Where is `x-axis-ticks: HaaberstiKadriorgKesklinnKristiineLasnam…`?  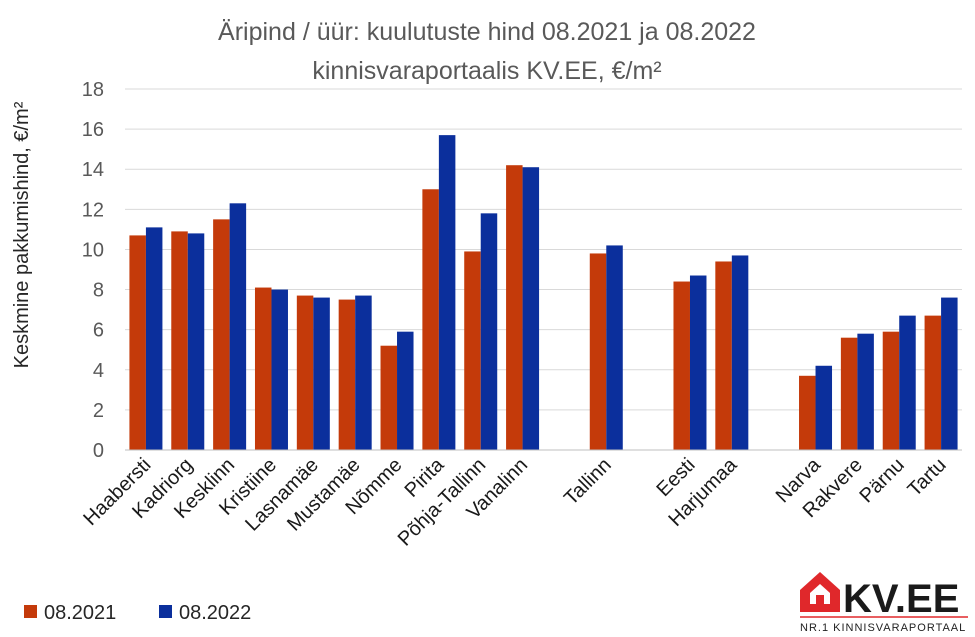
x-axis-ticks: HaaberstiKadriorgKesklinnKristiineLasnam… is located at coordinates (514, 501).